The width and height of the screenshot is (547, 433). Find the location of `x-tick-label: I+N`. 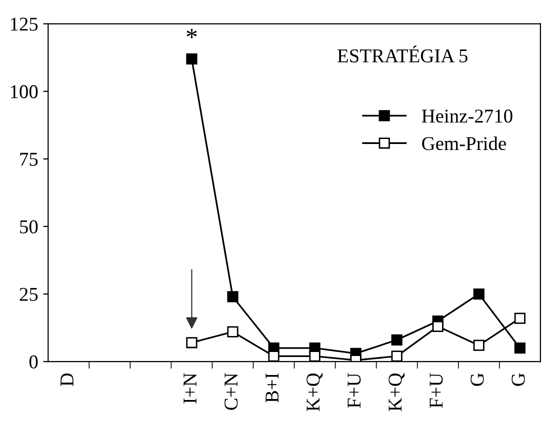

x-tick-label: I+N is located at coordinates (190, 388).